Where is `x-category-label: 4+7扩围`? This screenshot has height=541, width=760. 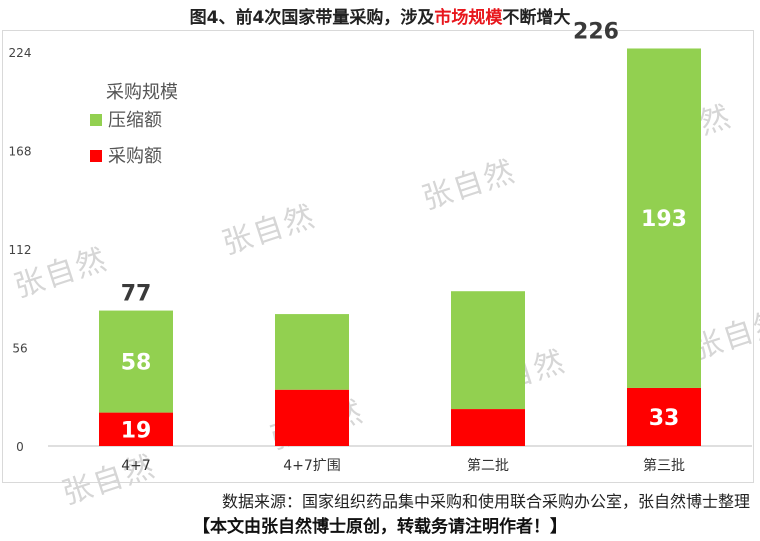 x-category-label: 4+7扩围 is located at coordinates (312, 466).